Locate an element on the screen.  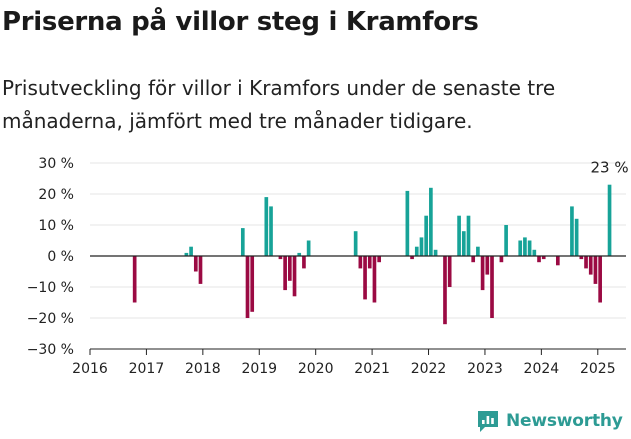
newsworthy-brand: Newsworthy is located at coordinates (549, 421).